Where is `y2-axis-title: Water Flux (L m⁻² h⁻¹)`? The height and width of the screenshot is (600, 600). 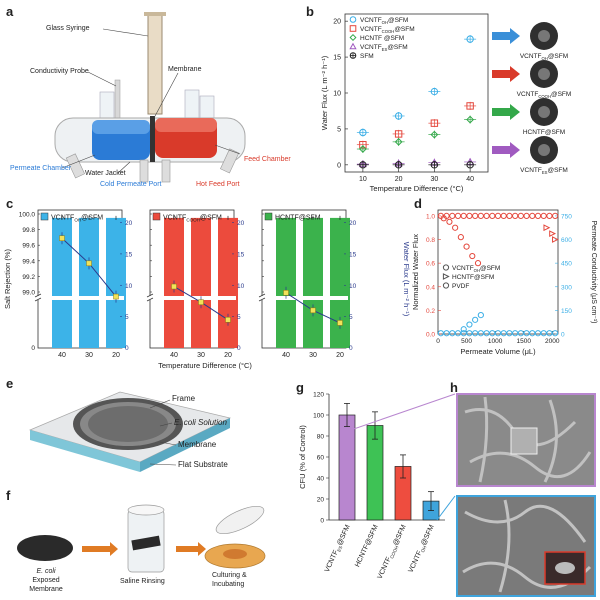
y2-axis-title: Water Flux (L m⁻² h⁻¹) is located at coordinates (406, 279).